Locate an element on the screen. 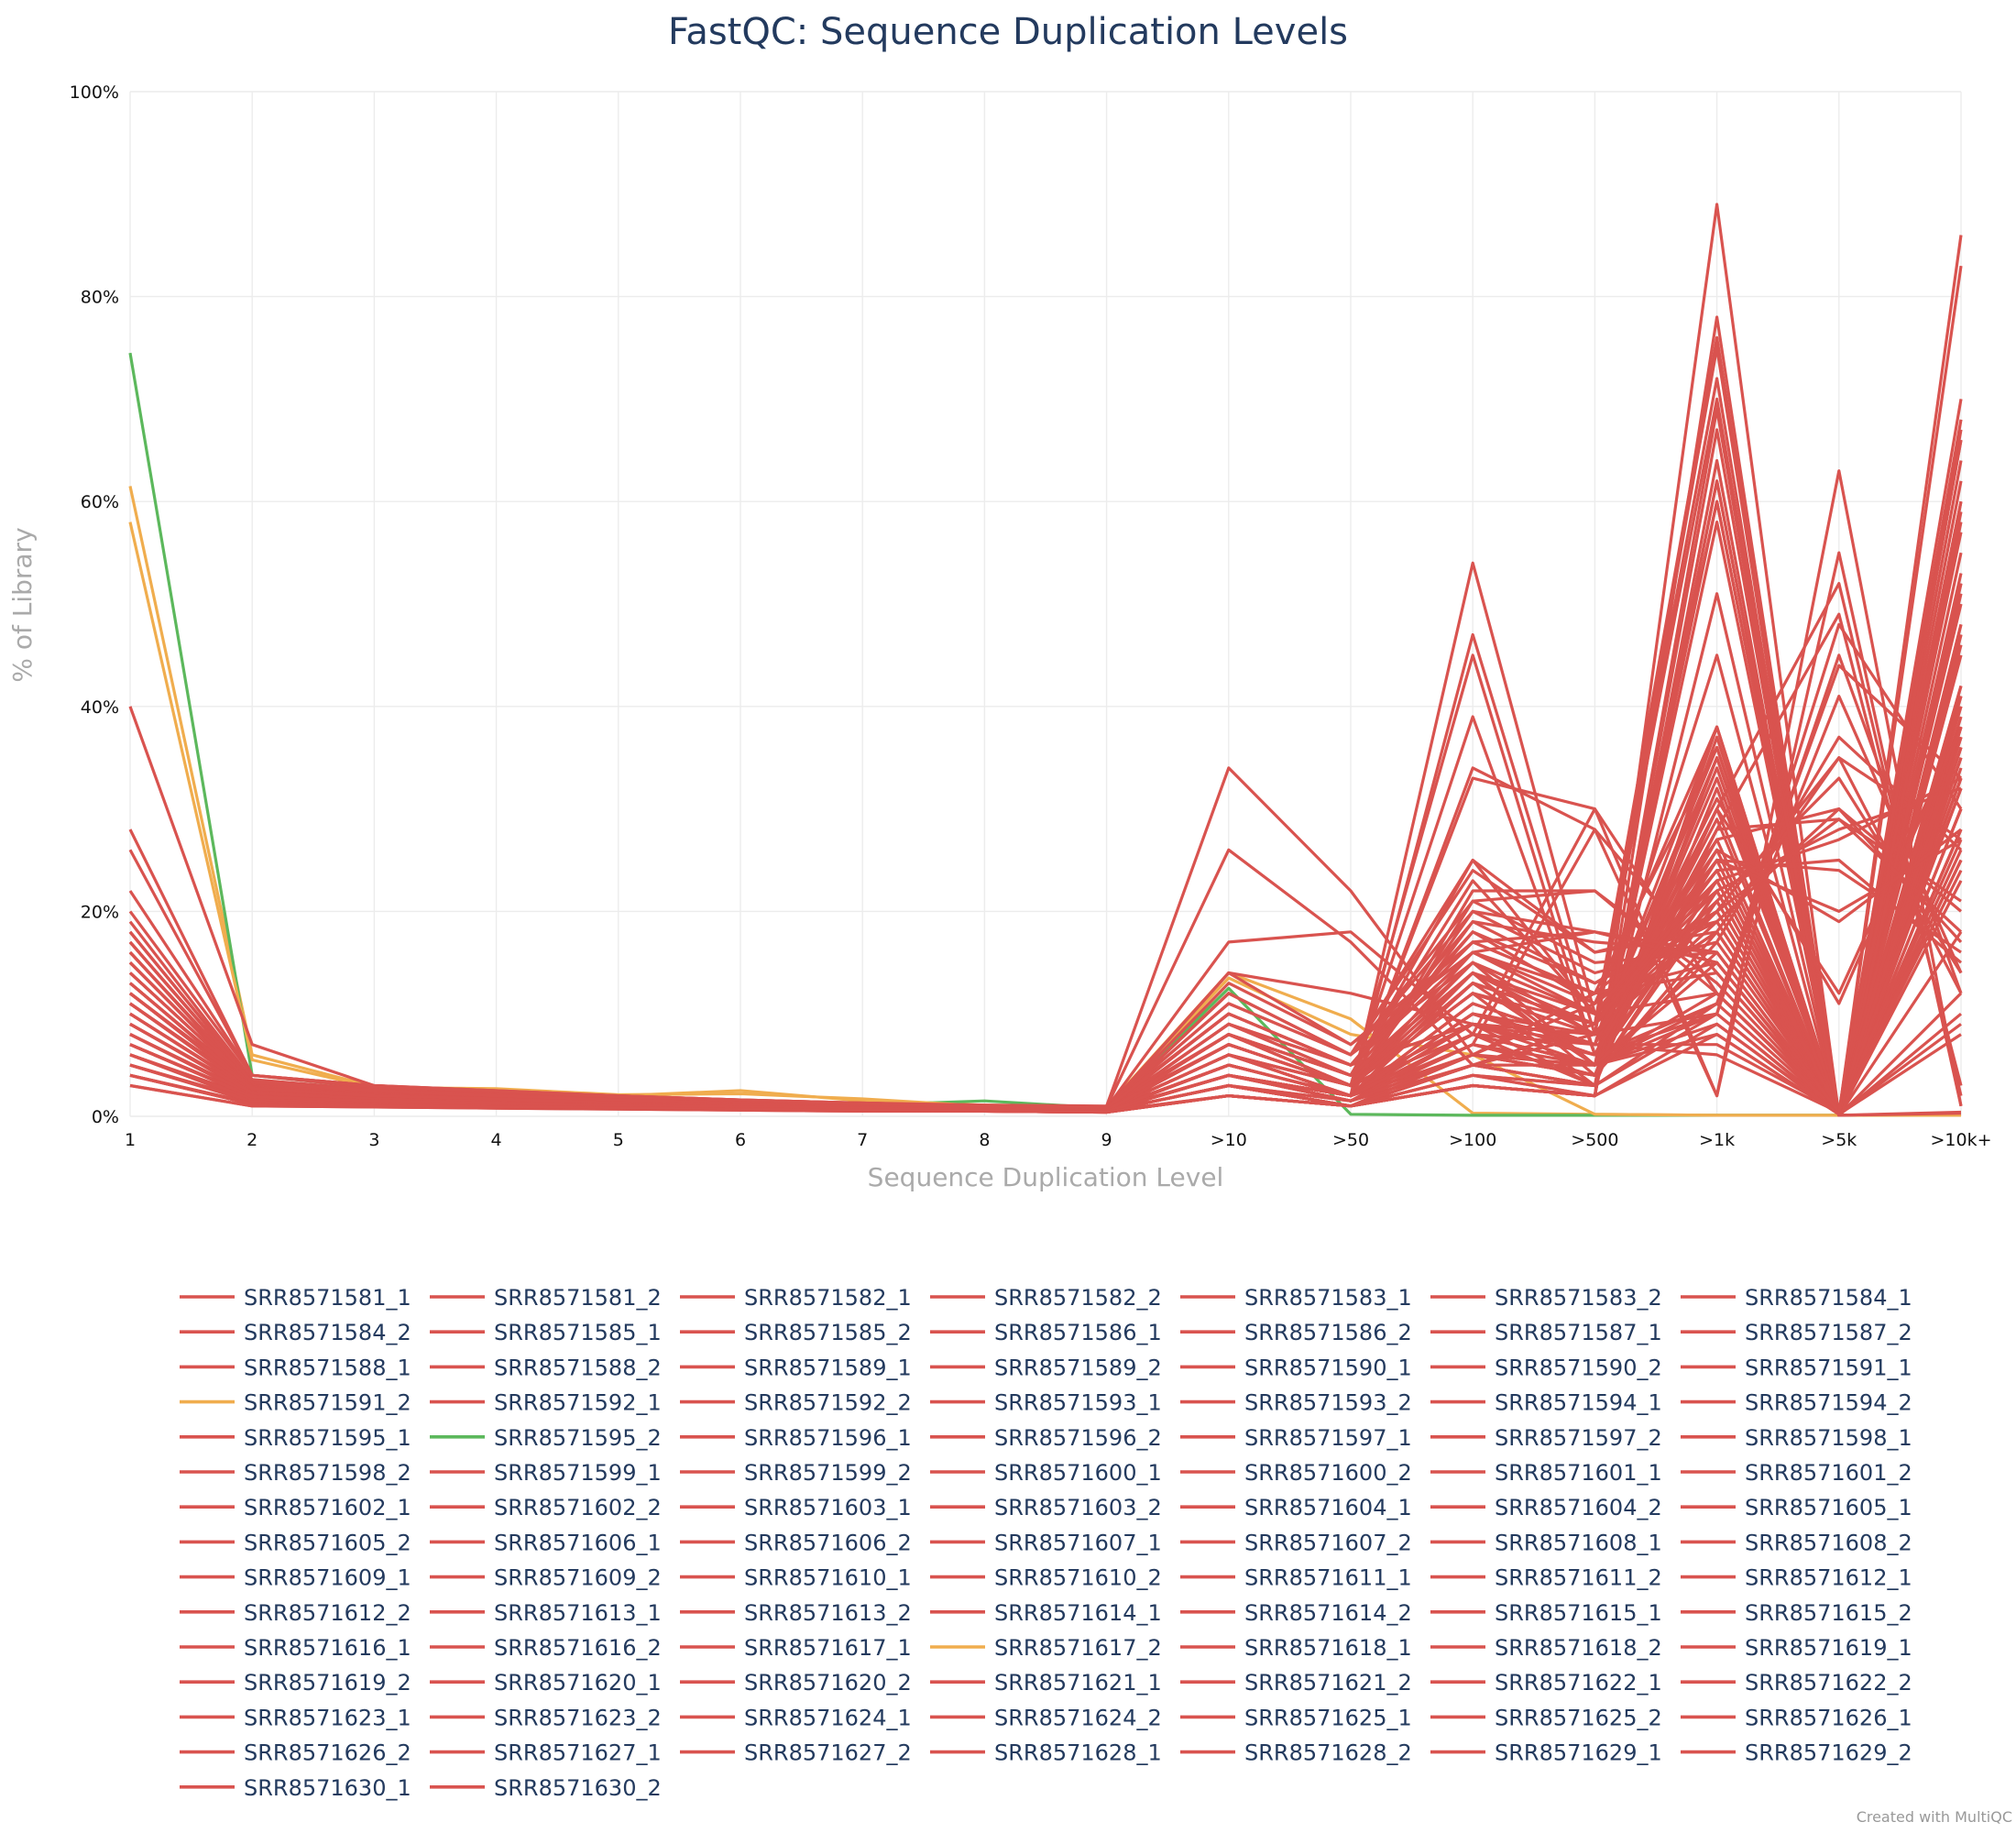 The width and height of the screenshot is (2016, 1833). legend-item: SRR8571589_2 is located at coordinates (1046, 1367).